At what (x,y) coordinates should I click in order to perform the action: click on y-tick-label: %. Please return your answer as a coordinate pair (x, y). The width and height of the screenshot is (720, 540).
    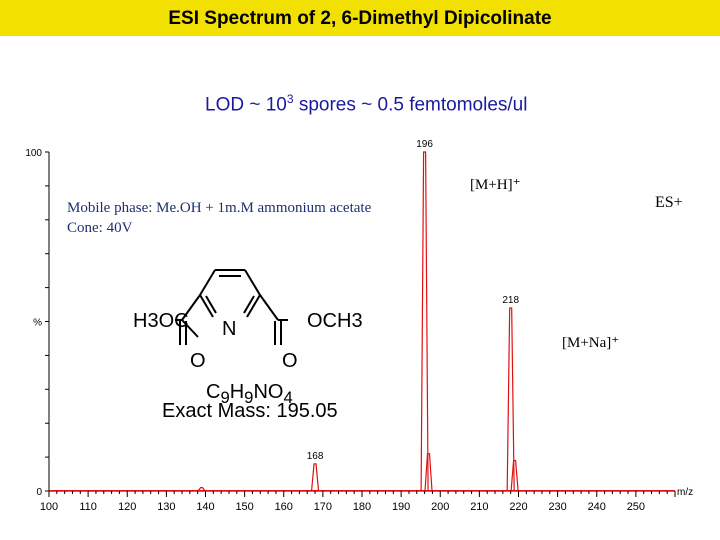
    Looking at the image, I should click on (37, 323).